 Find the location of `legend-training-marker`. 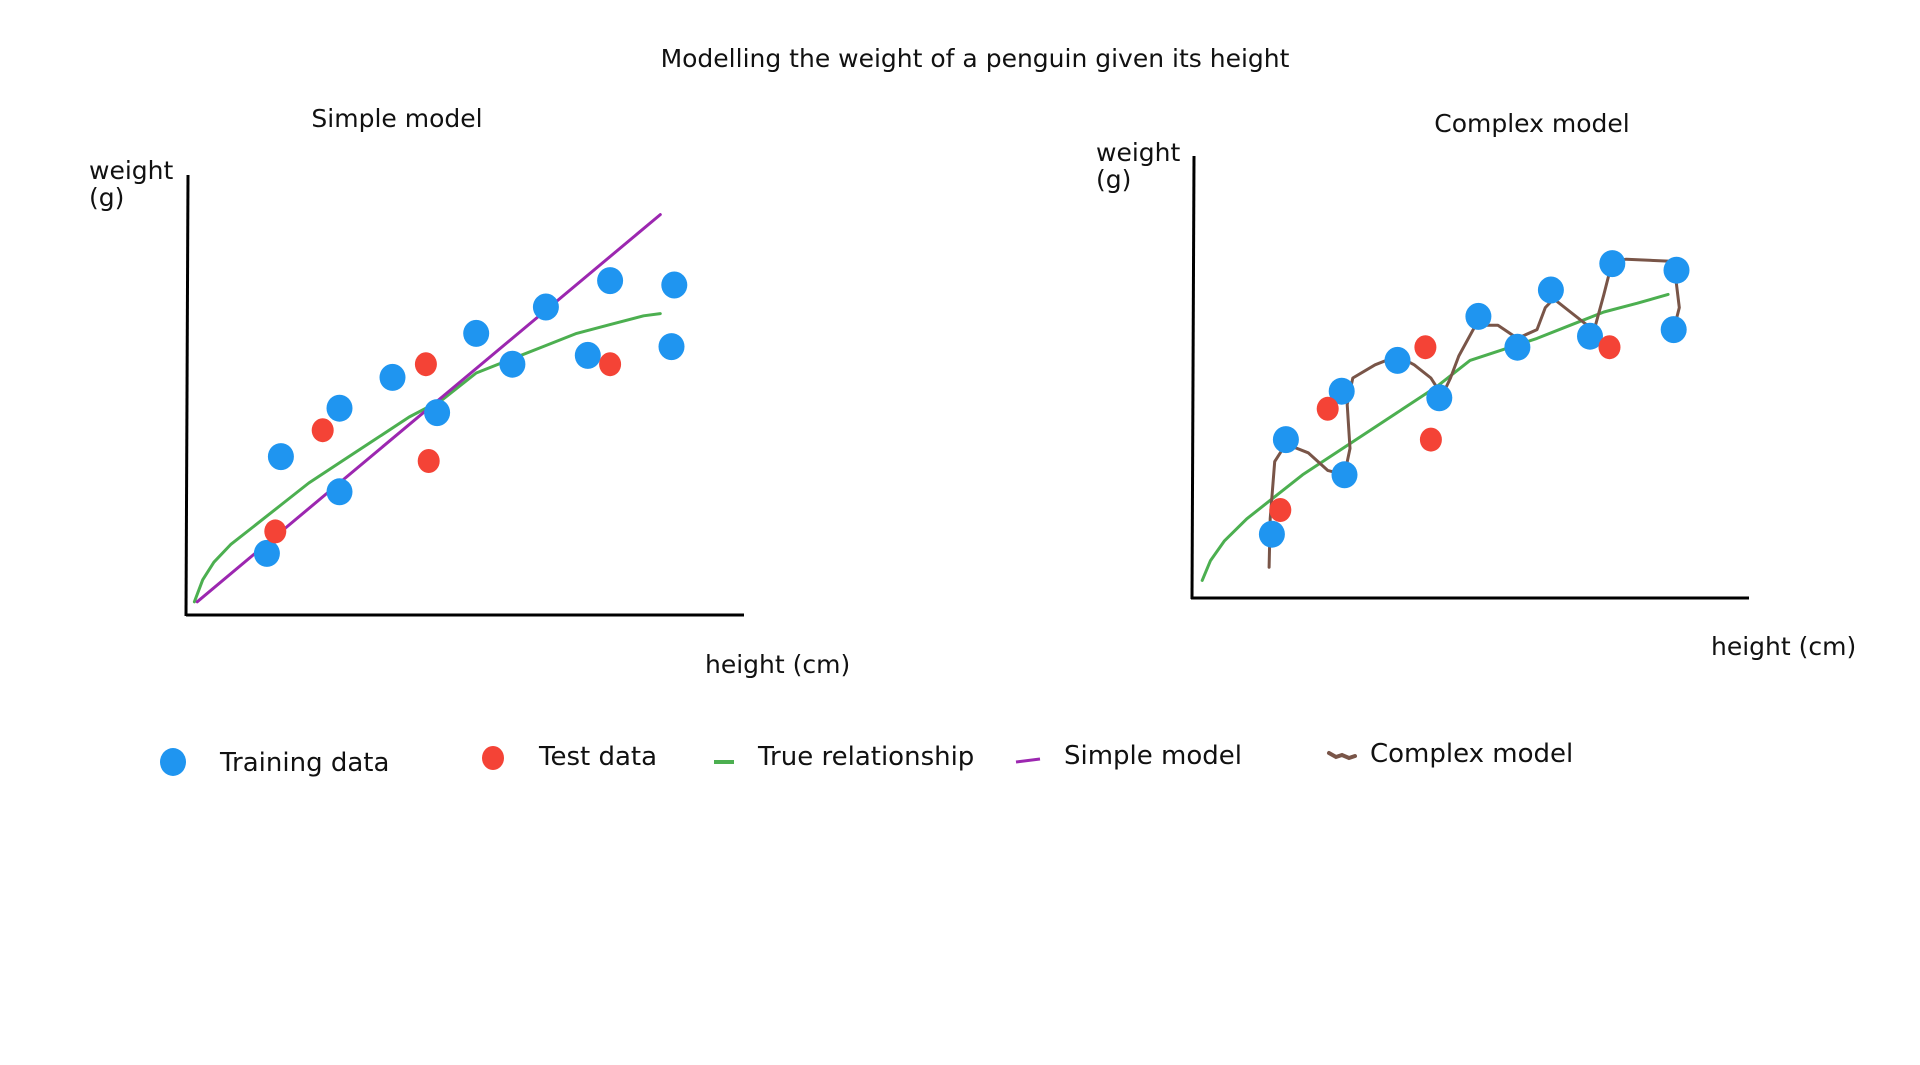

legend-training-marker is located at coordinates (173, 762).